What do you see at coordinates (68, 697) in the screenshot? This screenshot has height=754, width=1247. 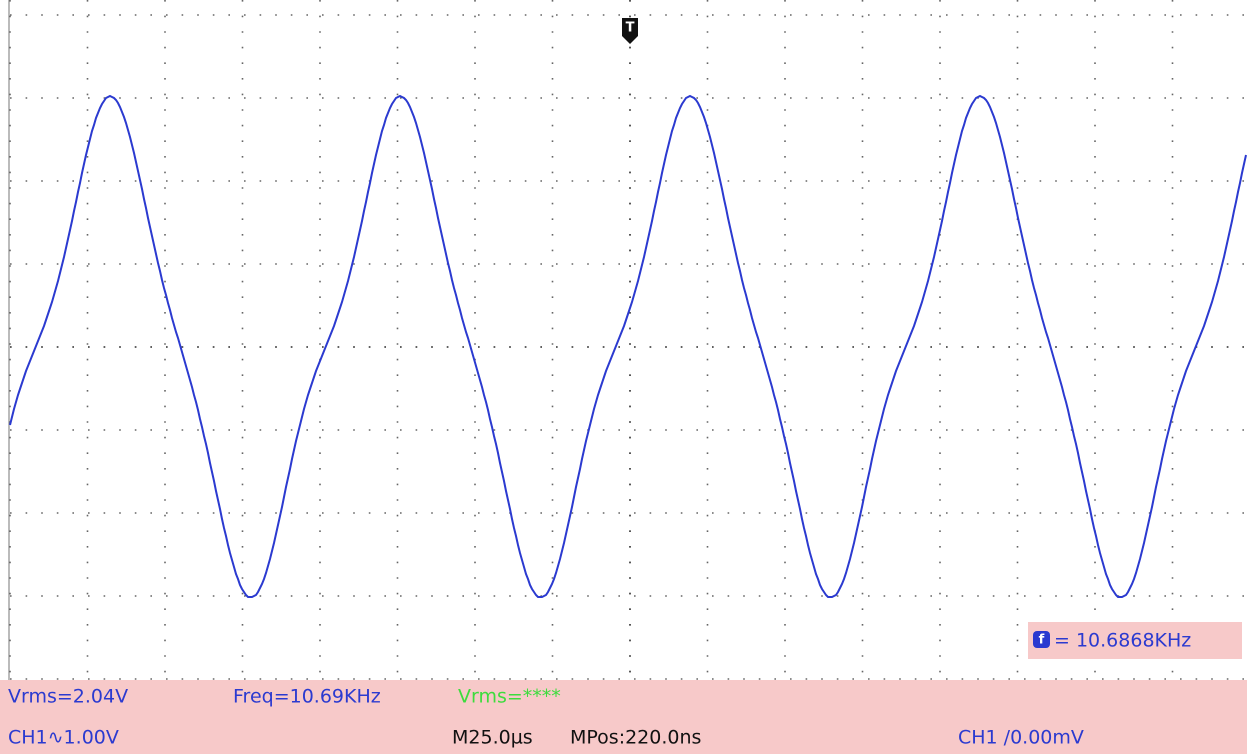 I see `vrms-readout: Vrms=2.04V` at bounding box center [68, 697].